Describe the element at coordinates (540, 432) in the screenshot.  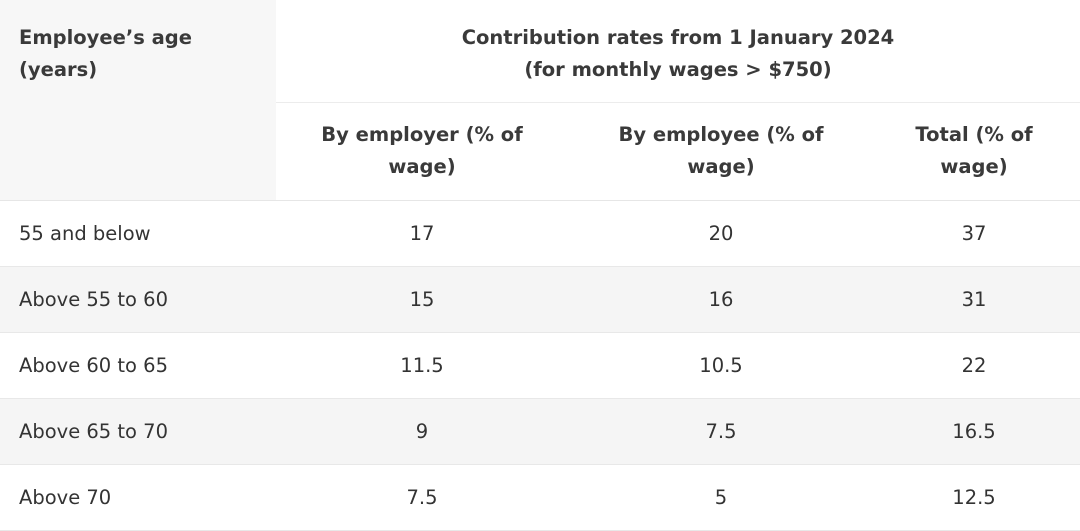
I see `table-row: Above 65 to 70 9 7.5 16.5` at that location.